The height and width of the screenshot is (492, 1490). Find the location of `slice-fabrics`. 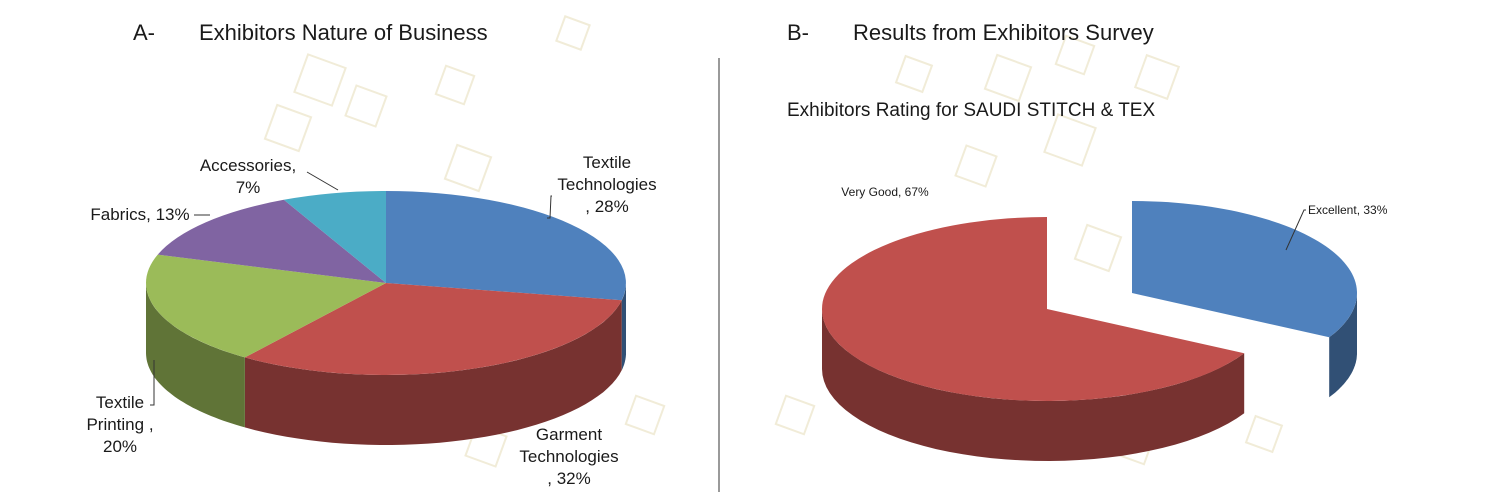

slice-fabrics is located at coordinates (271, 241).